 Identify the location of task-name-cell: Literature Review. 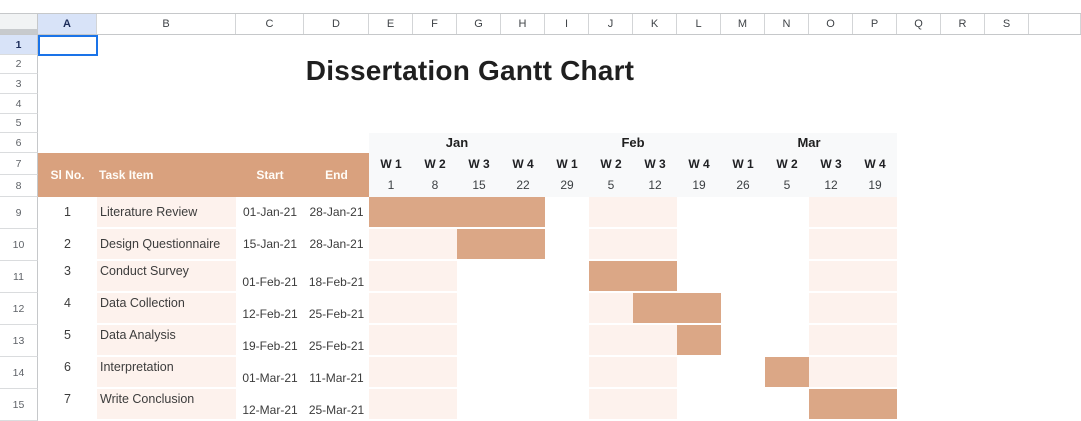
(166, 212).